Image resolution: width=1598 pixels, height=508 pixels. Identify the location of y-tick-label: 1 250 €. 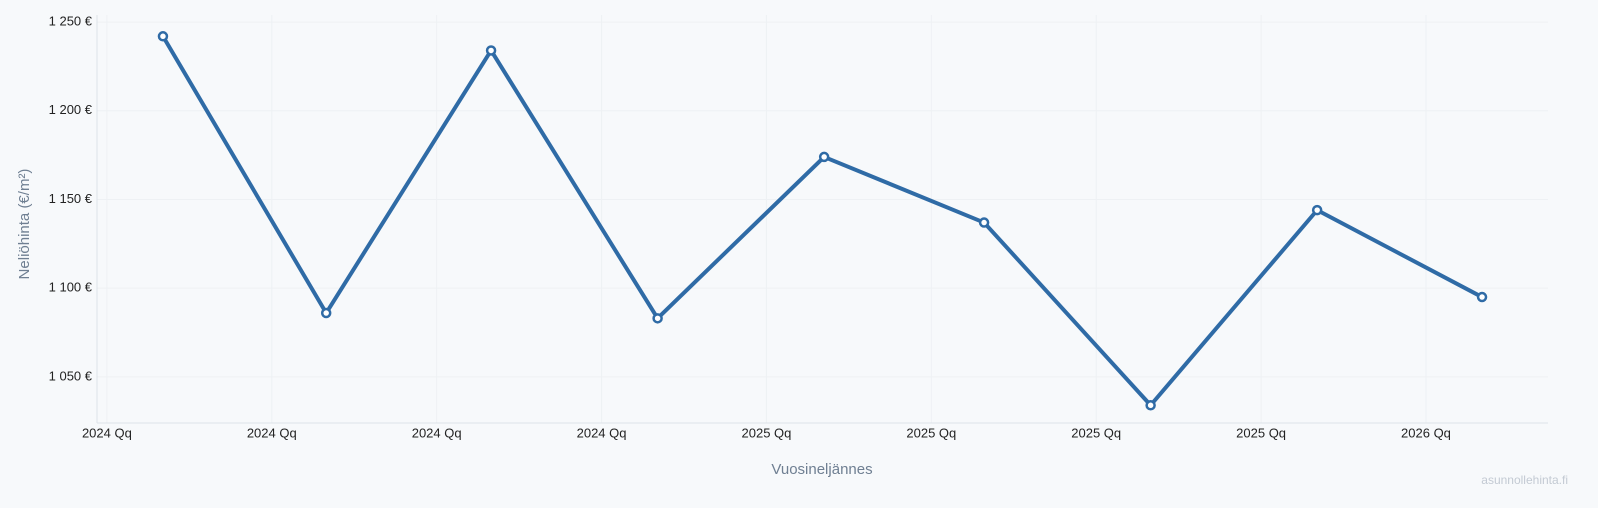
(71, 21).